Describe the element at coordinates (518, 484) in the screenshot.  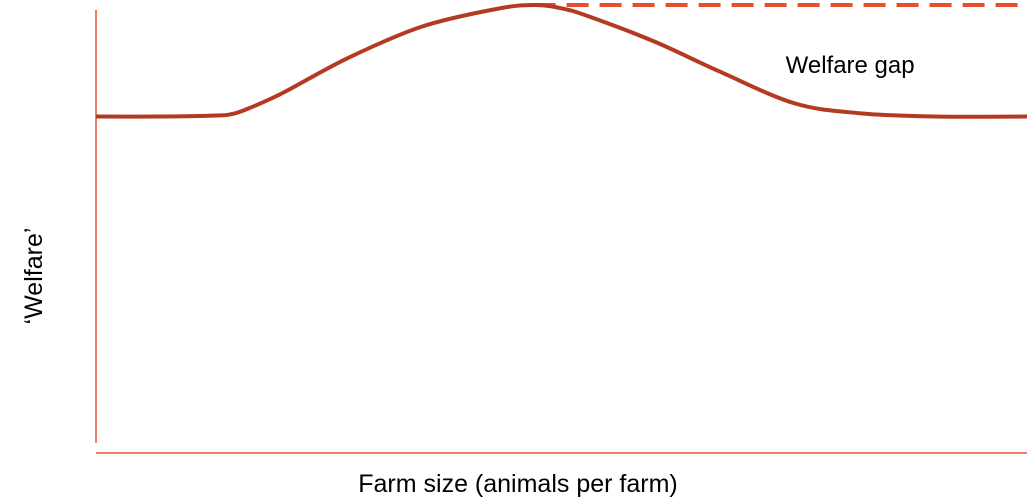
I see `x-axis-title: Farm size (animals per farm)` at that location.